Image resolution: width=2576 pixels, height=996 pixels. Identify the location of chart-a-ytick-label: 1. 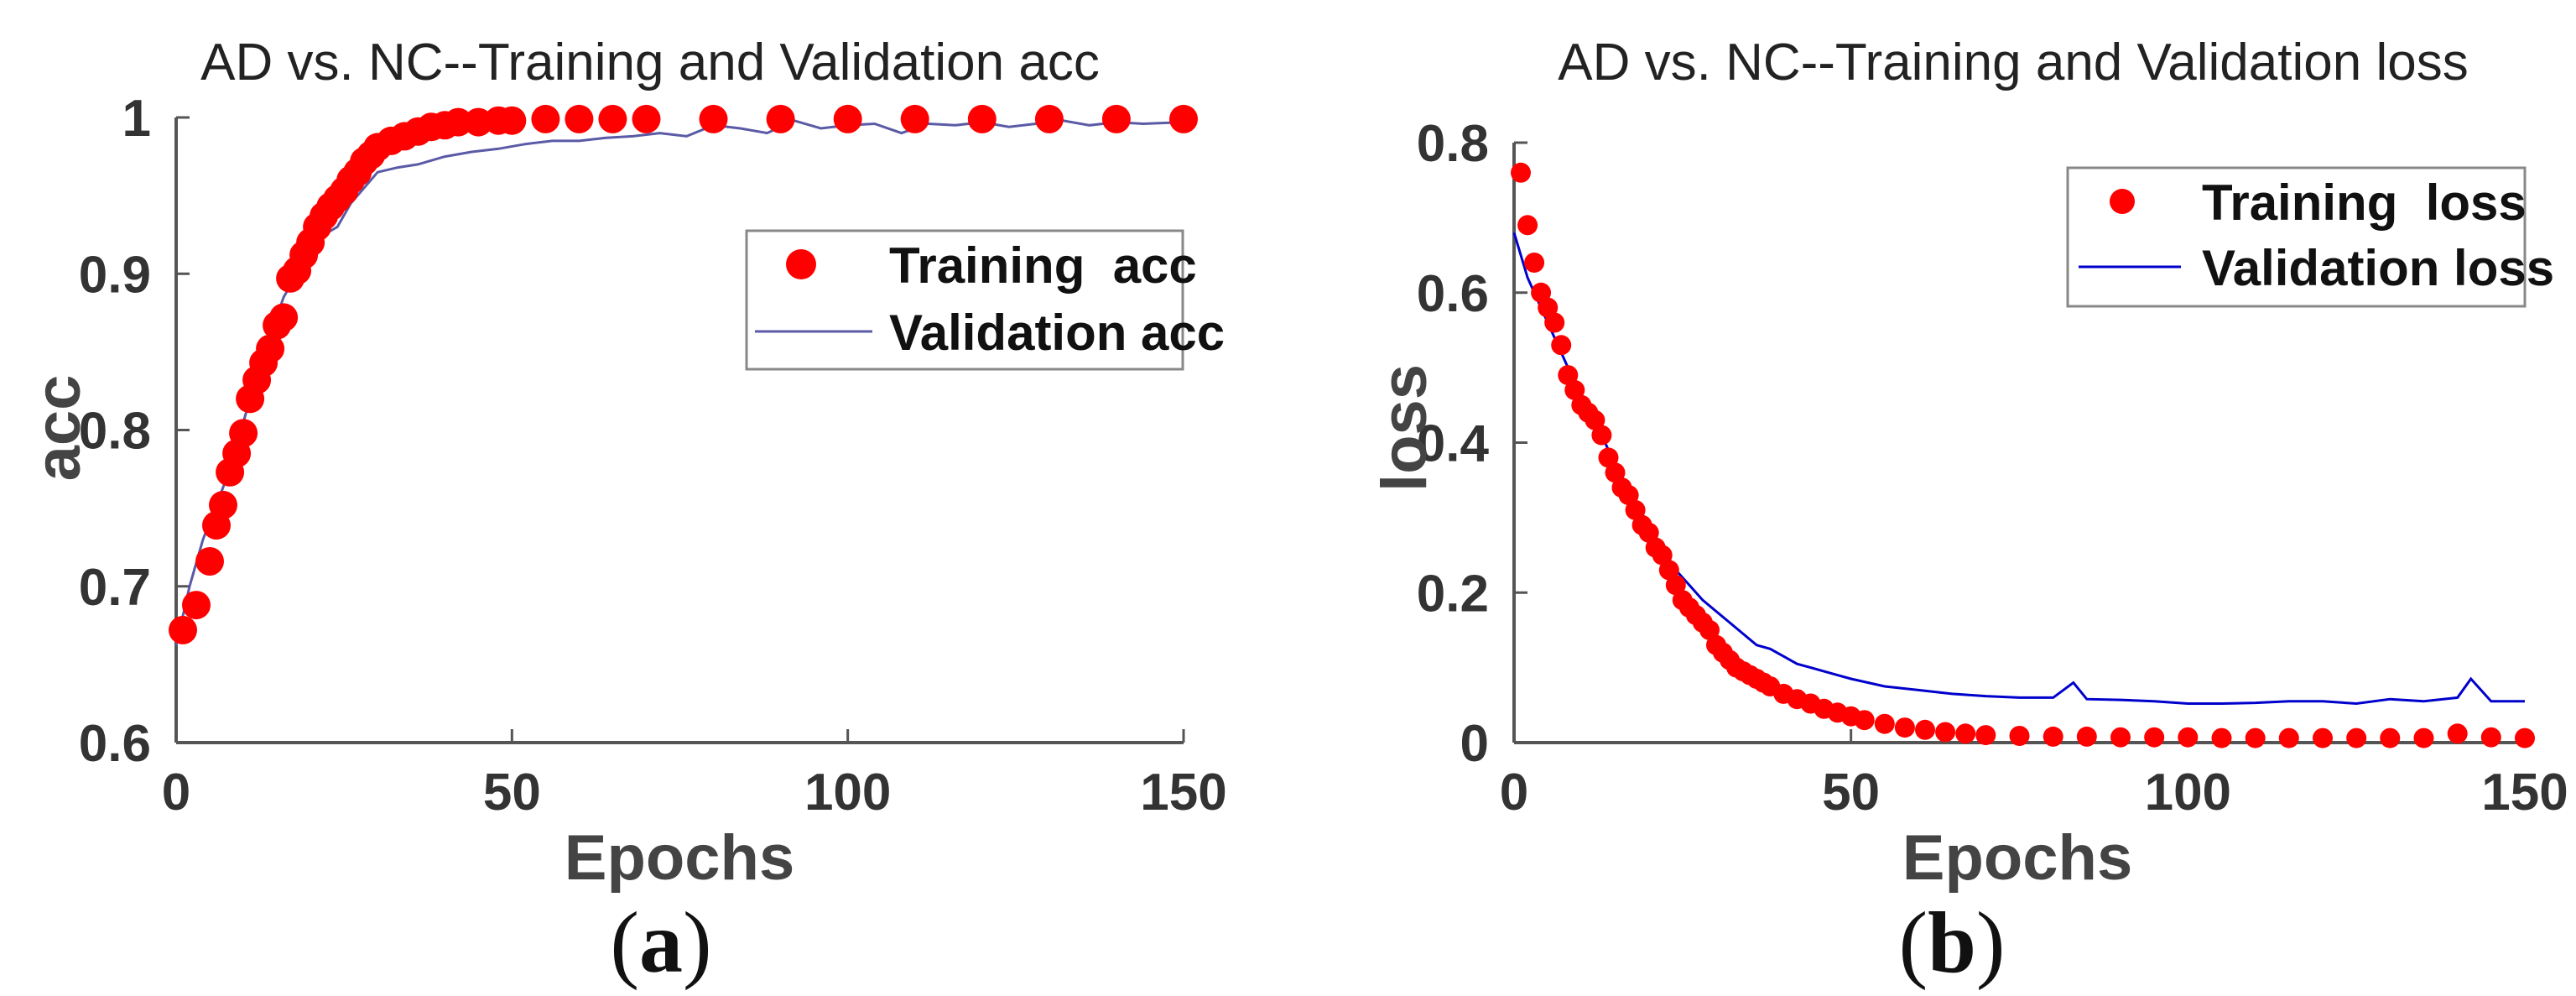
(136, 119).